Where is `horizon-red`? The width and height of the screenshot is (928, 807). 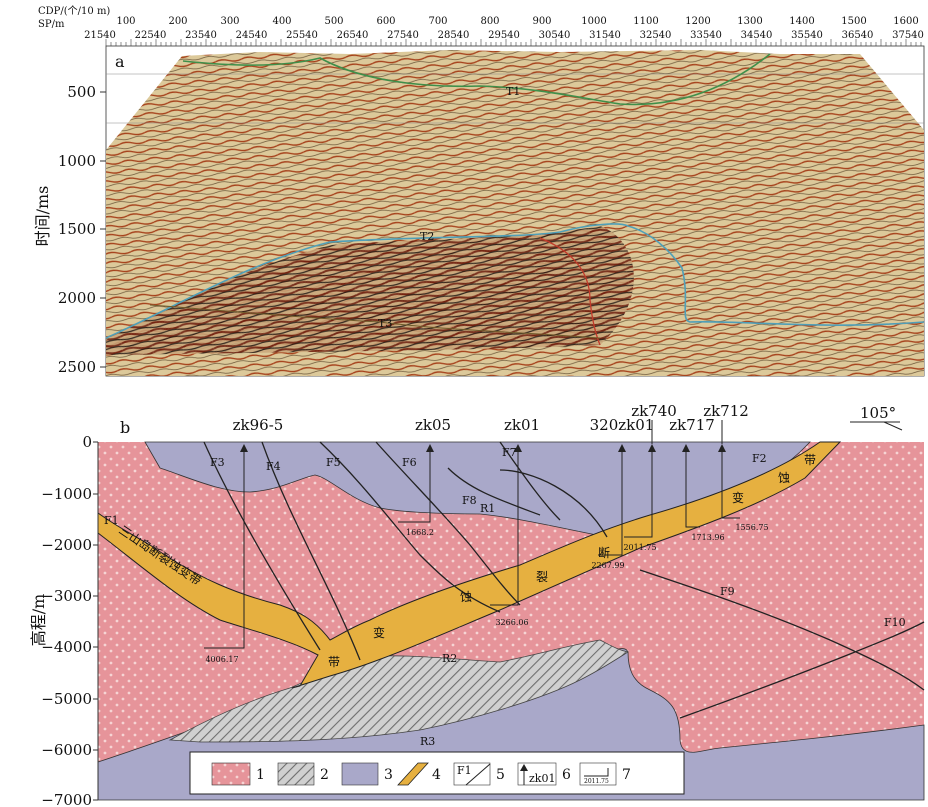
horizon-red is located at coordinates (570, 291).